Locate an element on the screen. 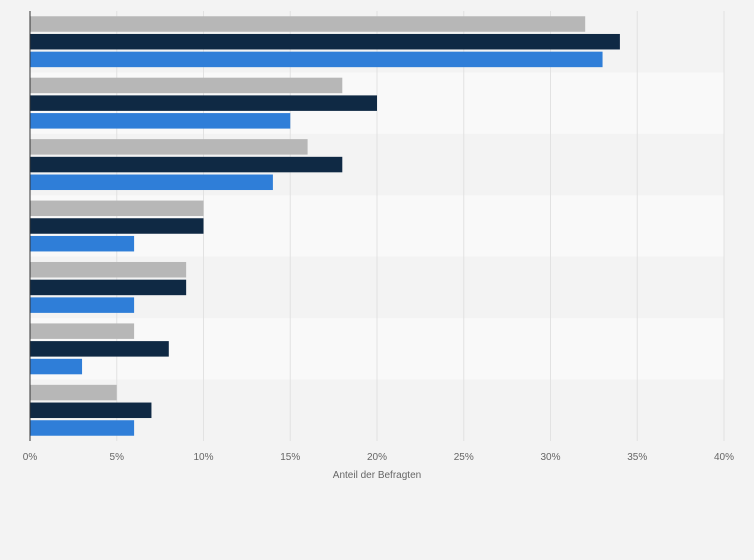  x-axis-title: Anteil der Befragten is located at coordinates (377, 475).